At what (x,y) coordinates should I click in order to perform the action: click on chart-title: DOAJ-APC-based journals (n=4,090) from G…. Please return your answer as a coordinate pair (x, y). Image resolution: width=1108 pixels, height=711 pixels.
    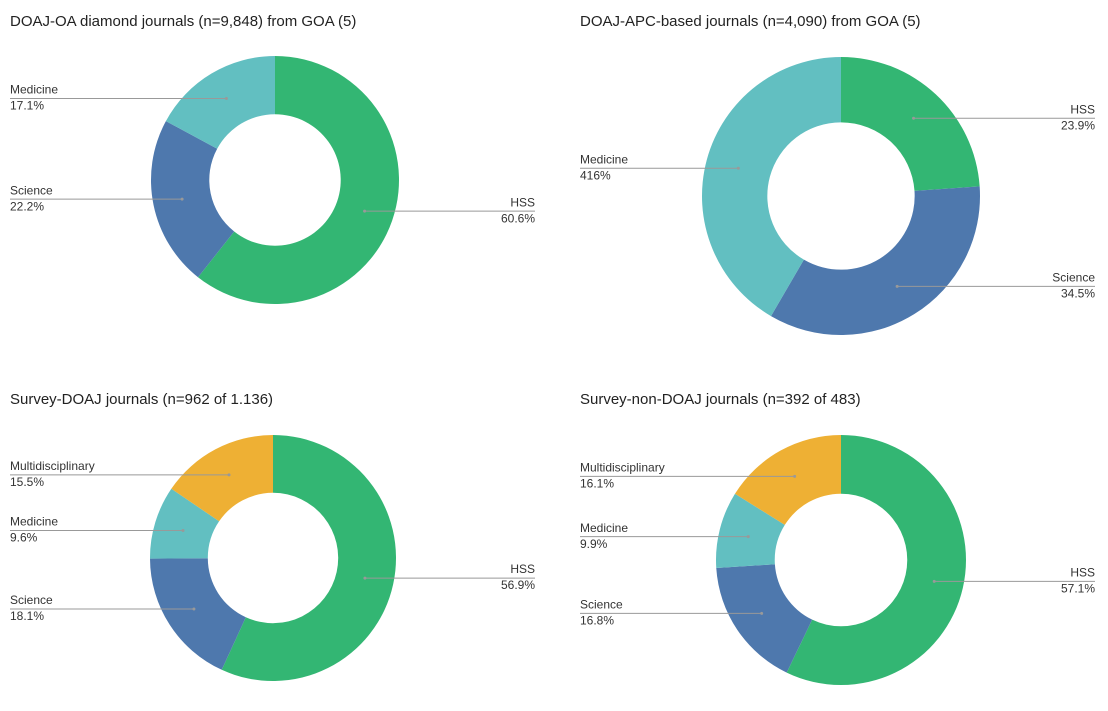
    Looking at the image, I should click on (750, 21).